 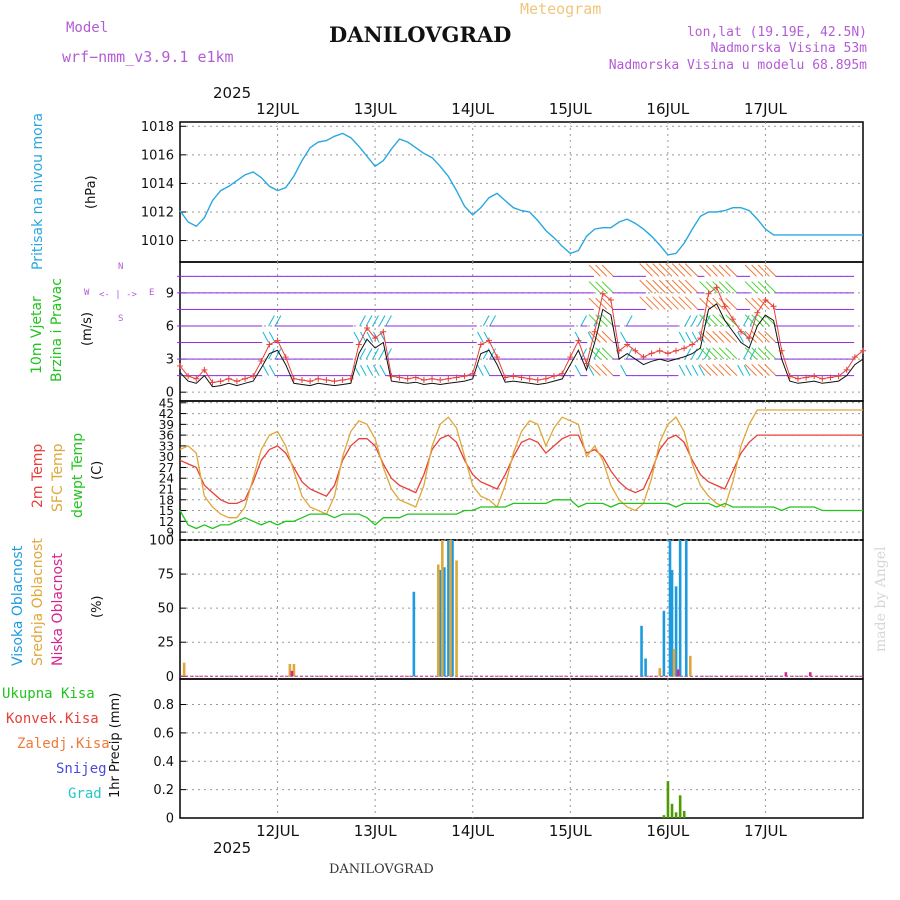 I want to click on date-tick-top: 17JUL, so click(x=765, y=109).